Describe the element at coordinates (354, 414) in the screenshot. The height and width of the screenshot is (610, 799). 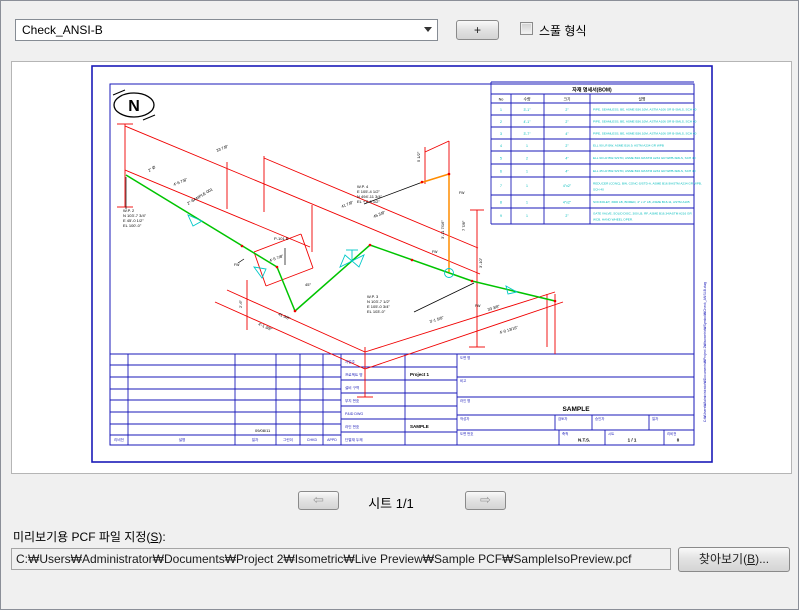
I see `svg-text: P&ID DWG` at that location.